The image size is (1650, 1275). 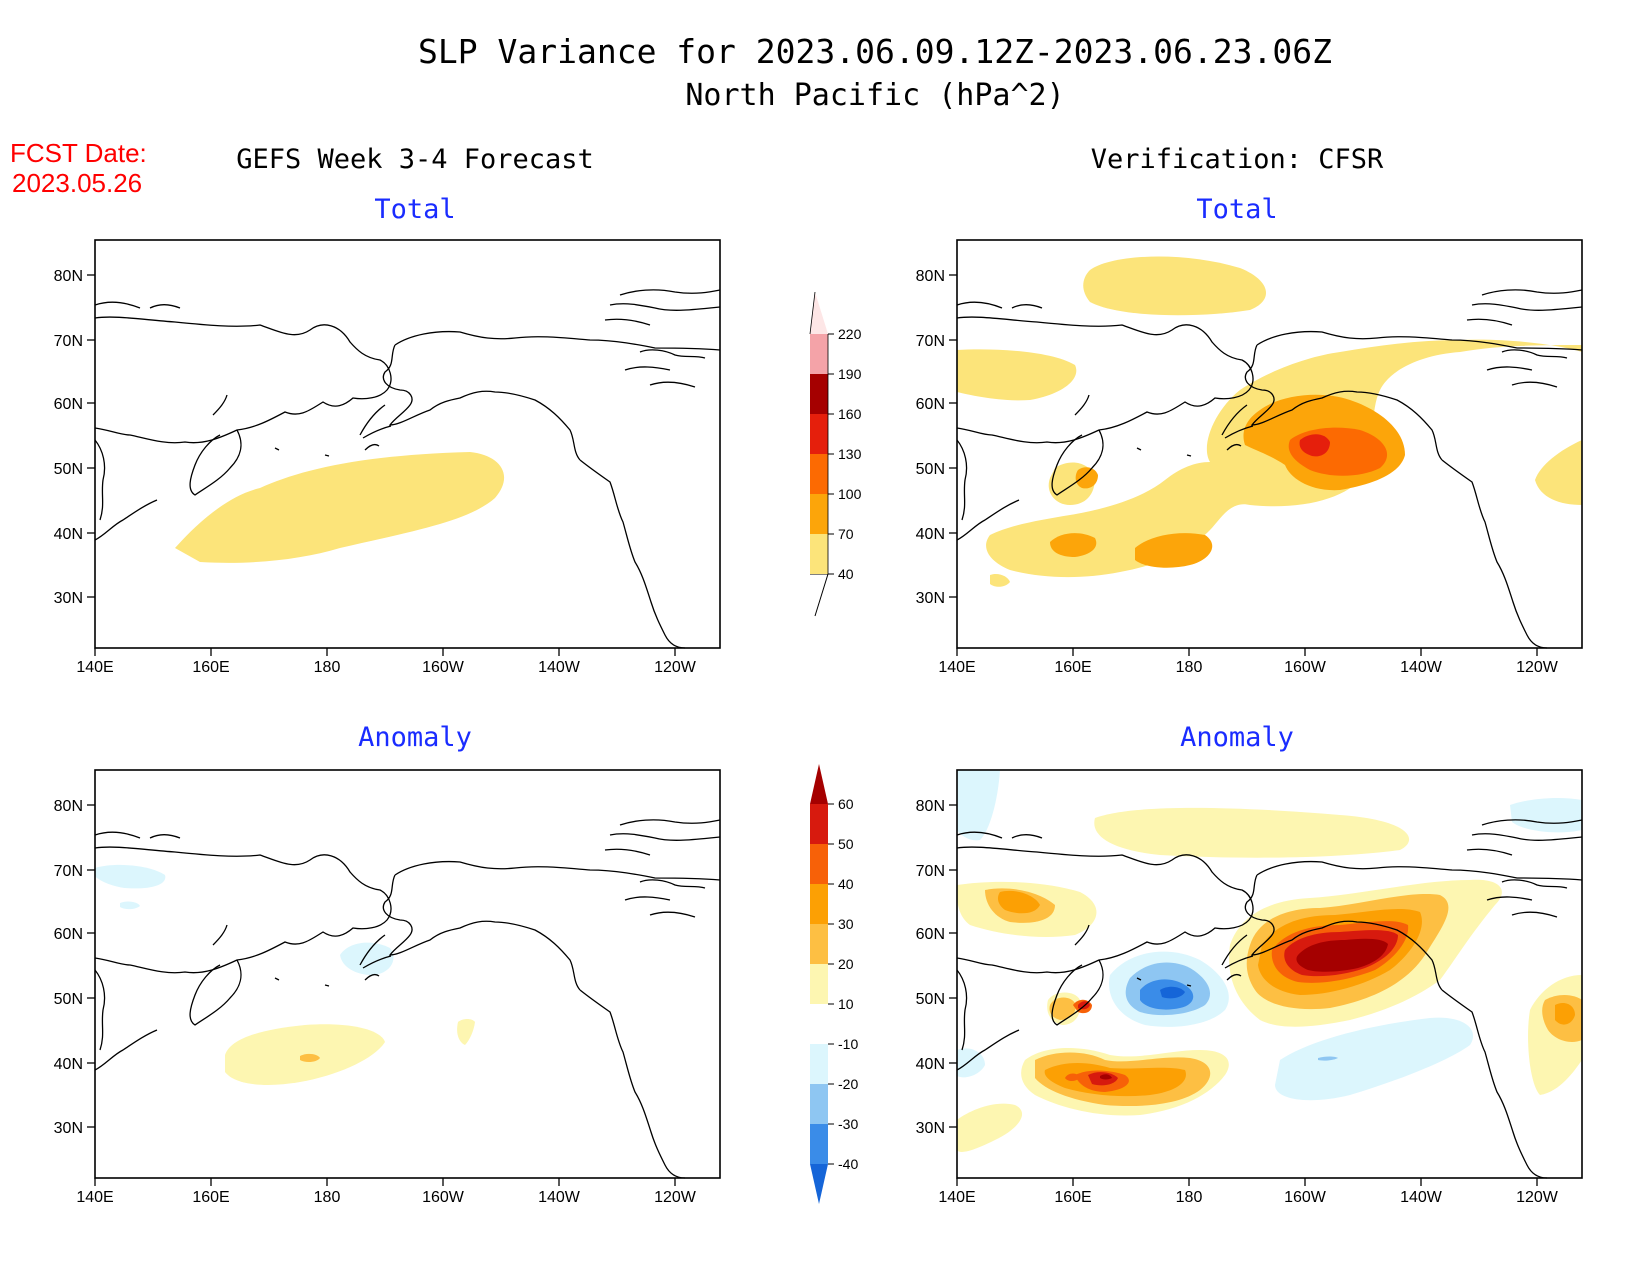 I want to click on panel-title-anomaly-right: Anomaly, so click(x=1237, y=737).